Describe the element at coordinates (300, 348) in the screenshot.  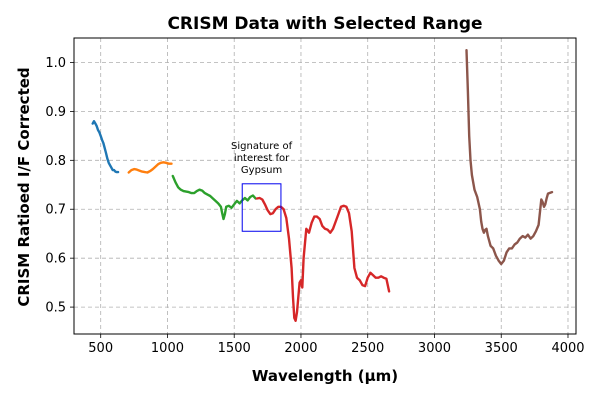
I see `x-tick-label: 2000` at that location.